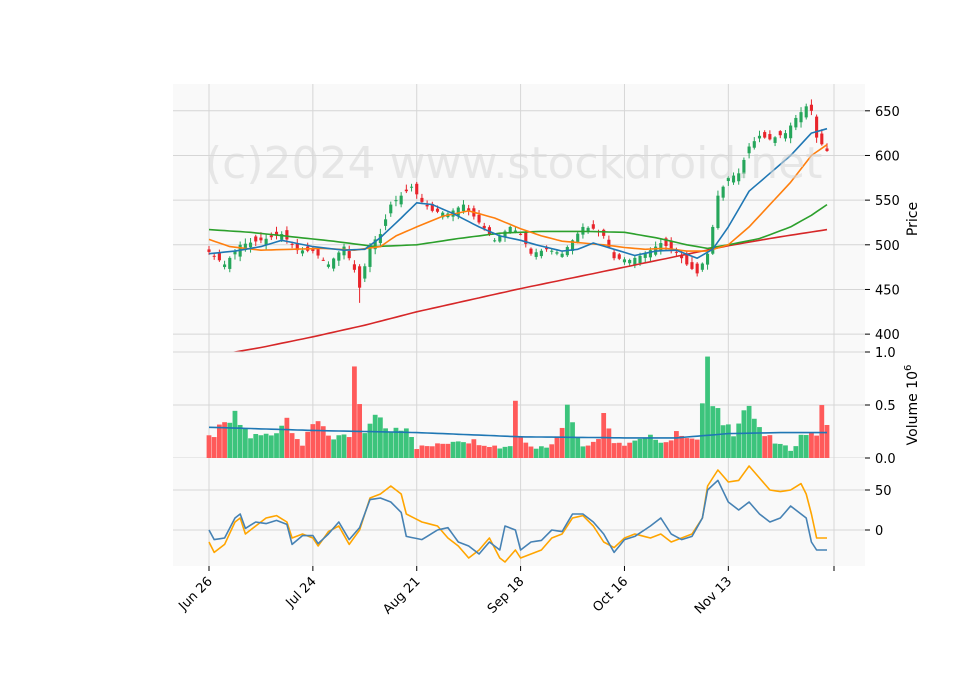 The width and height of the screenshot is (960, 690). What do you see at coordinates (885, 459) in the screenshot?
I see `volume-tick-label: 0.0` at bounding box center [885, 459].